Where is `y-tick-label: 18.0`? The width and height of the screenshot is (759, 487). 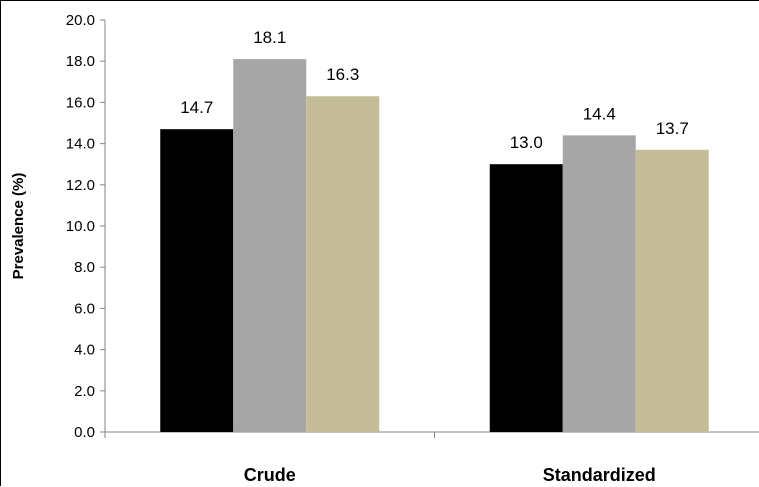
y-tick-label: 18.0 is located at coordinates (80, 61).